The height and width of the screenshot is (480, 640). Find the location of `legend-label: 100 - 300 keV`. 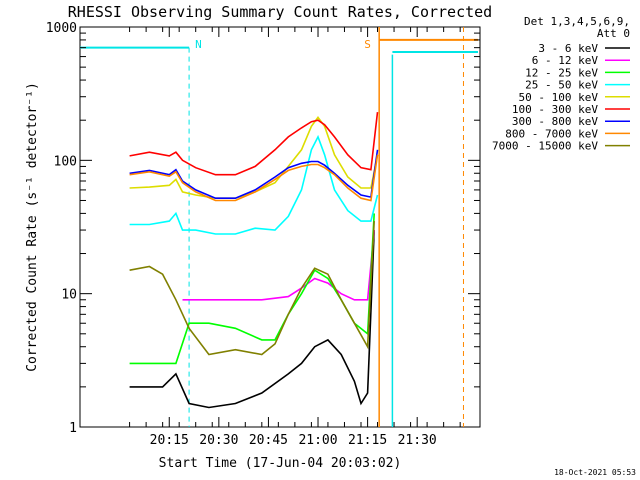

legend-label: 100 - 300 keV is located at coordinates (555, 109).